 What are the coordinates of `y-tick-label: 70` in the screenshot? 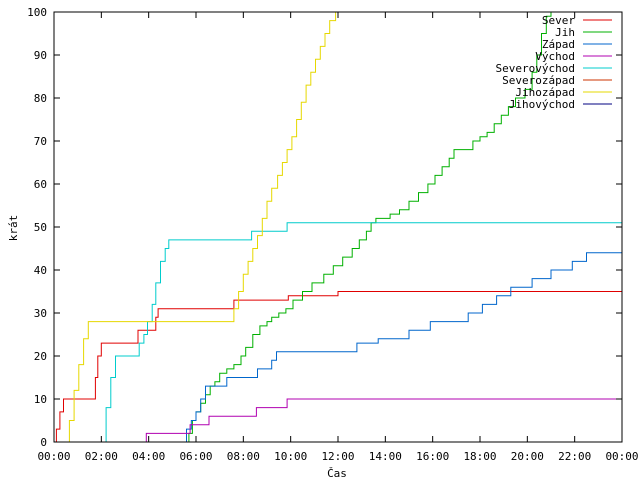 It's located at (40, 141).